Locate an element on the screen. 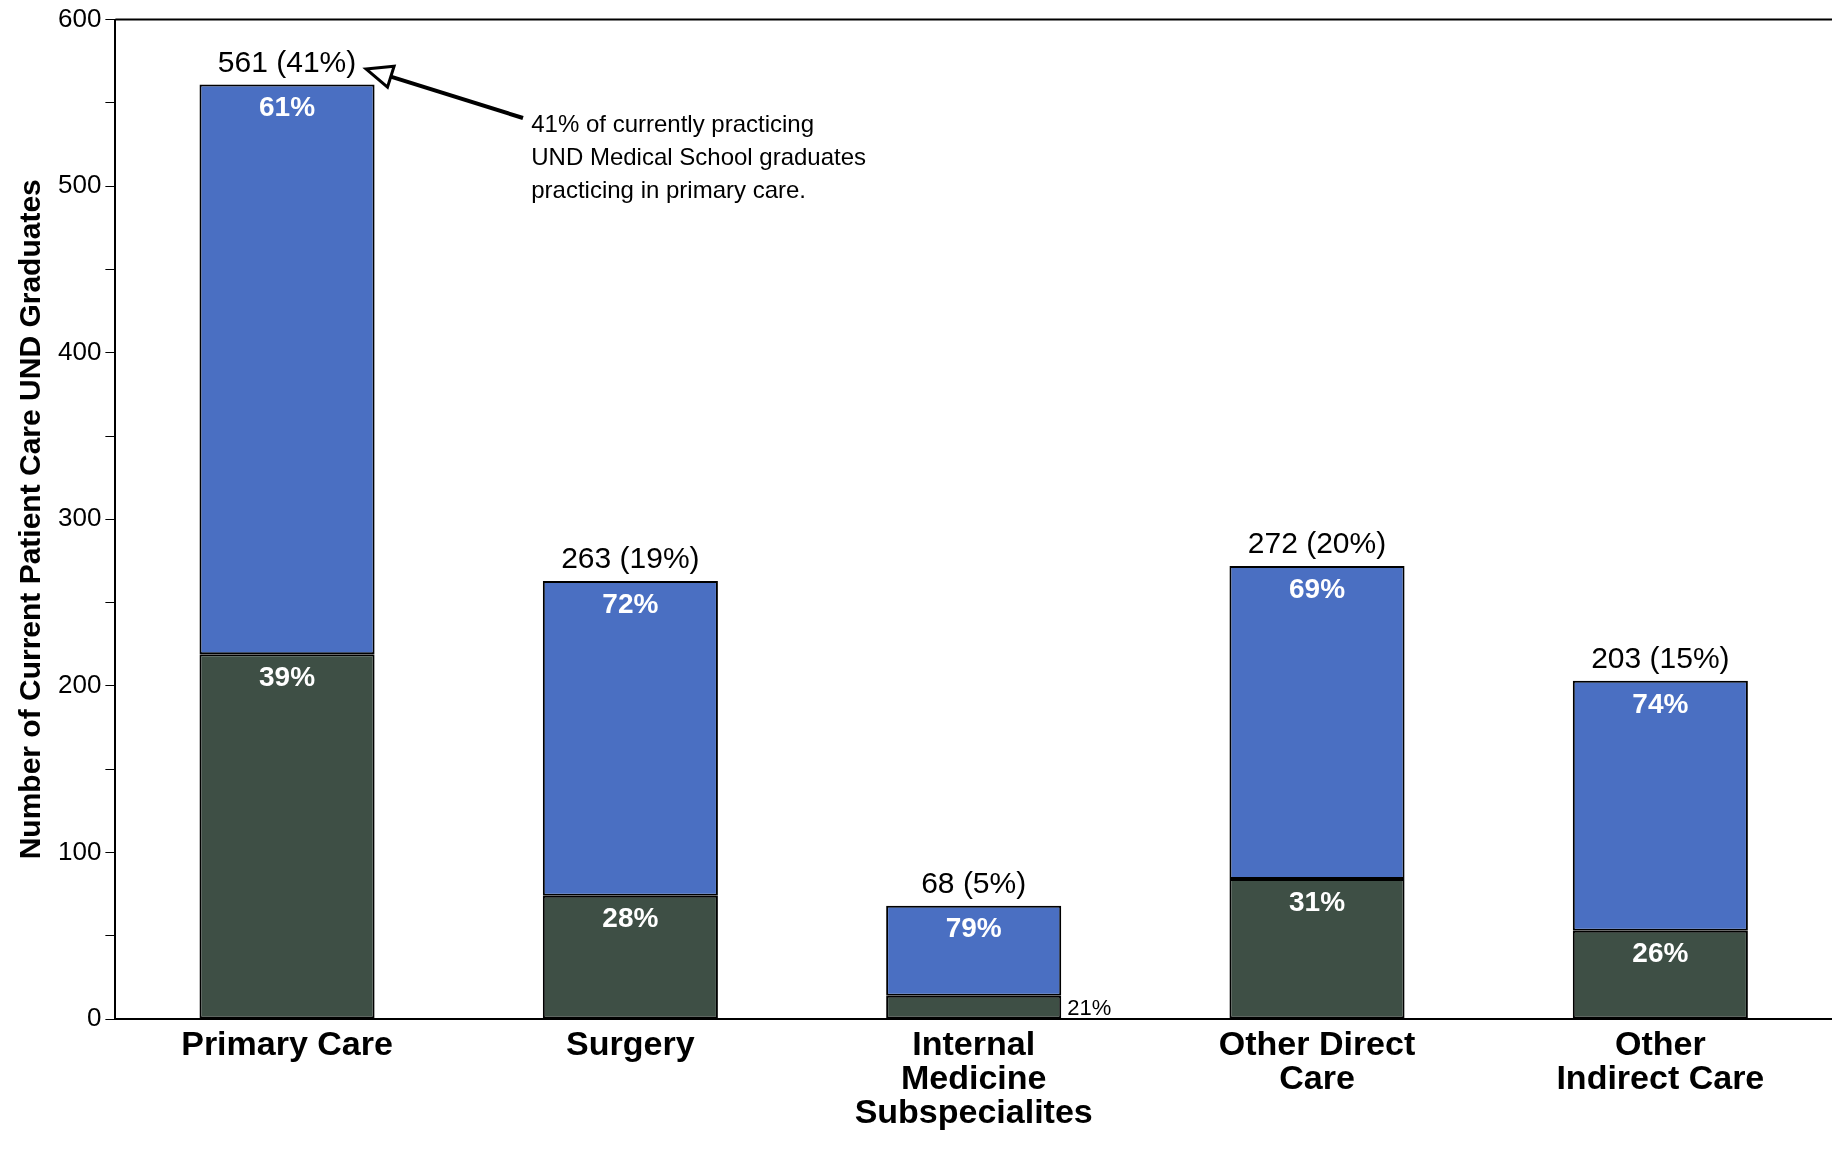 This screenshot has width=1832, height=1151. annotation: 31% is located at coordinates (1317, 901).